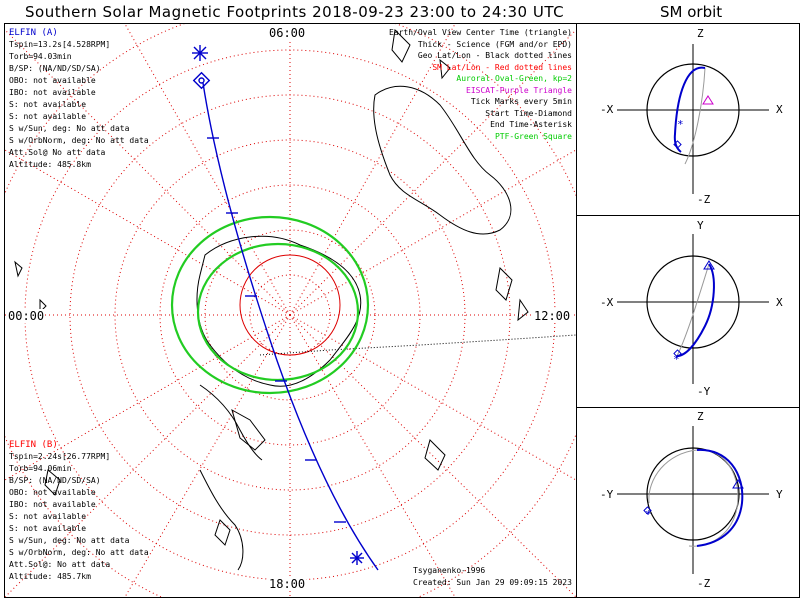 Image resolution: width=800 pixels, height=600 pixels. I want to click on elfin-a-line: OBO: not available, so click(52, 80).